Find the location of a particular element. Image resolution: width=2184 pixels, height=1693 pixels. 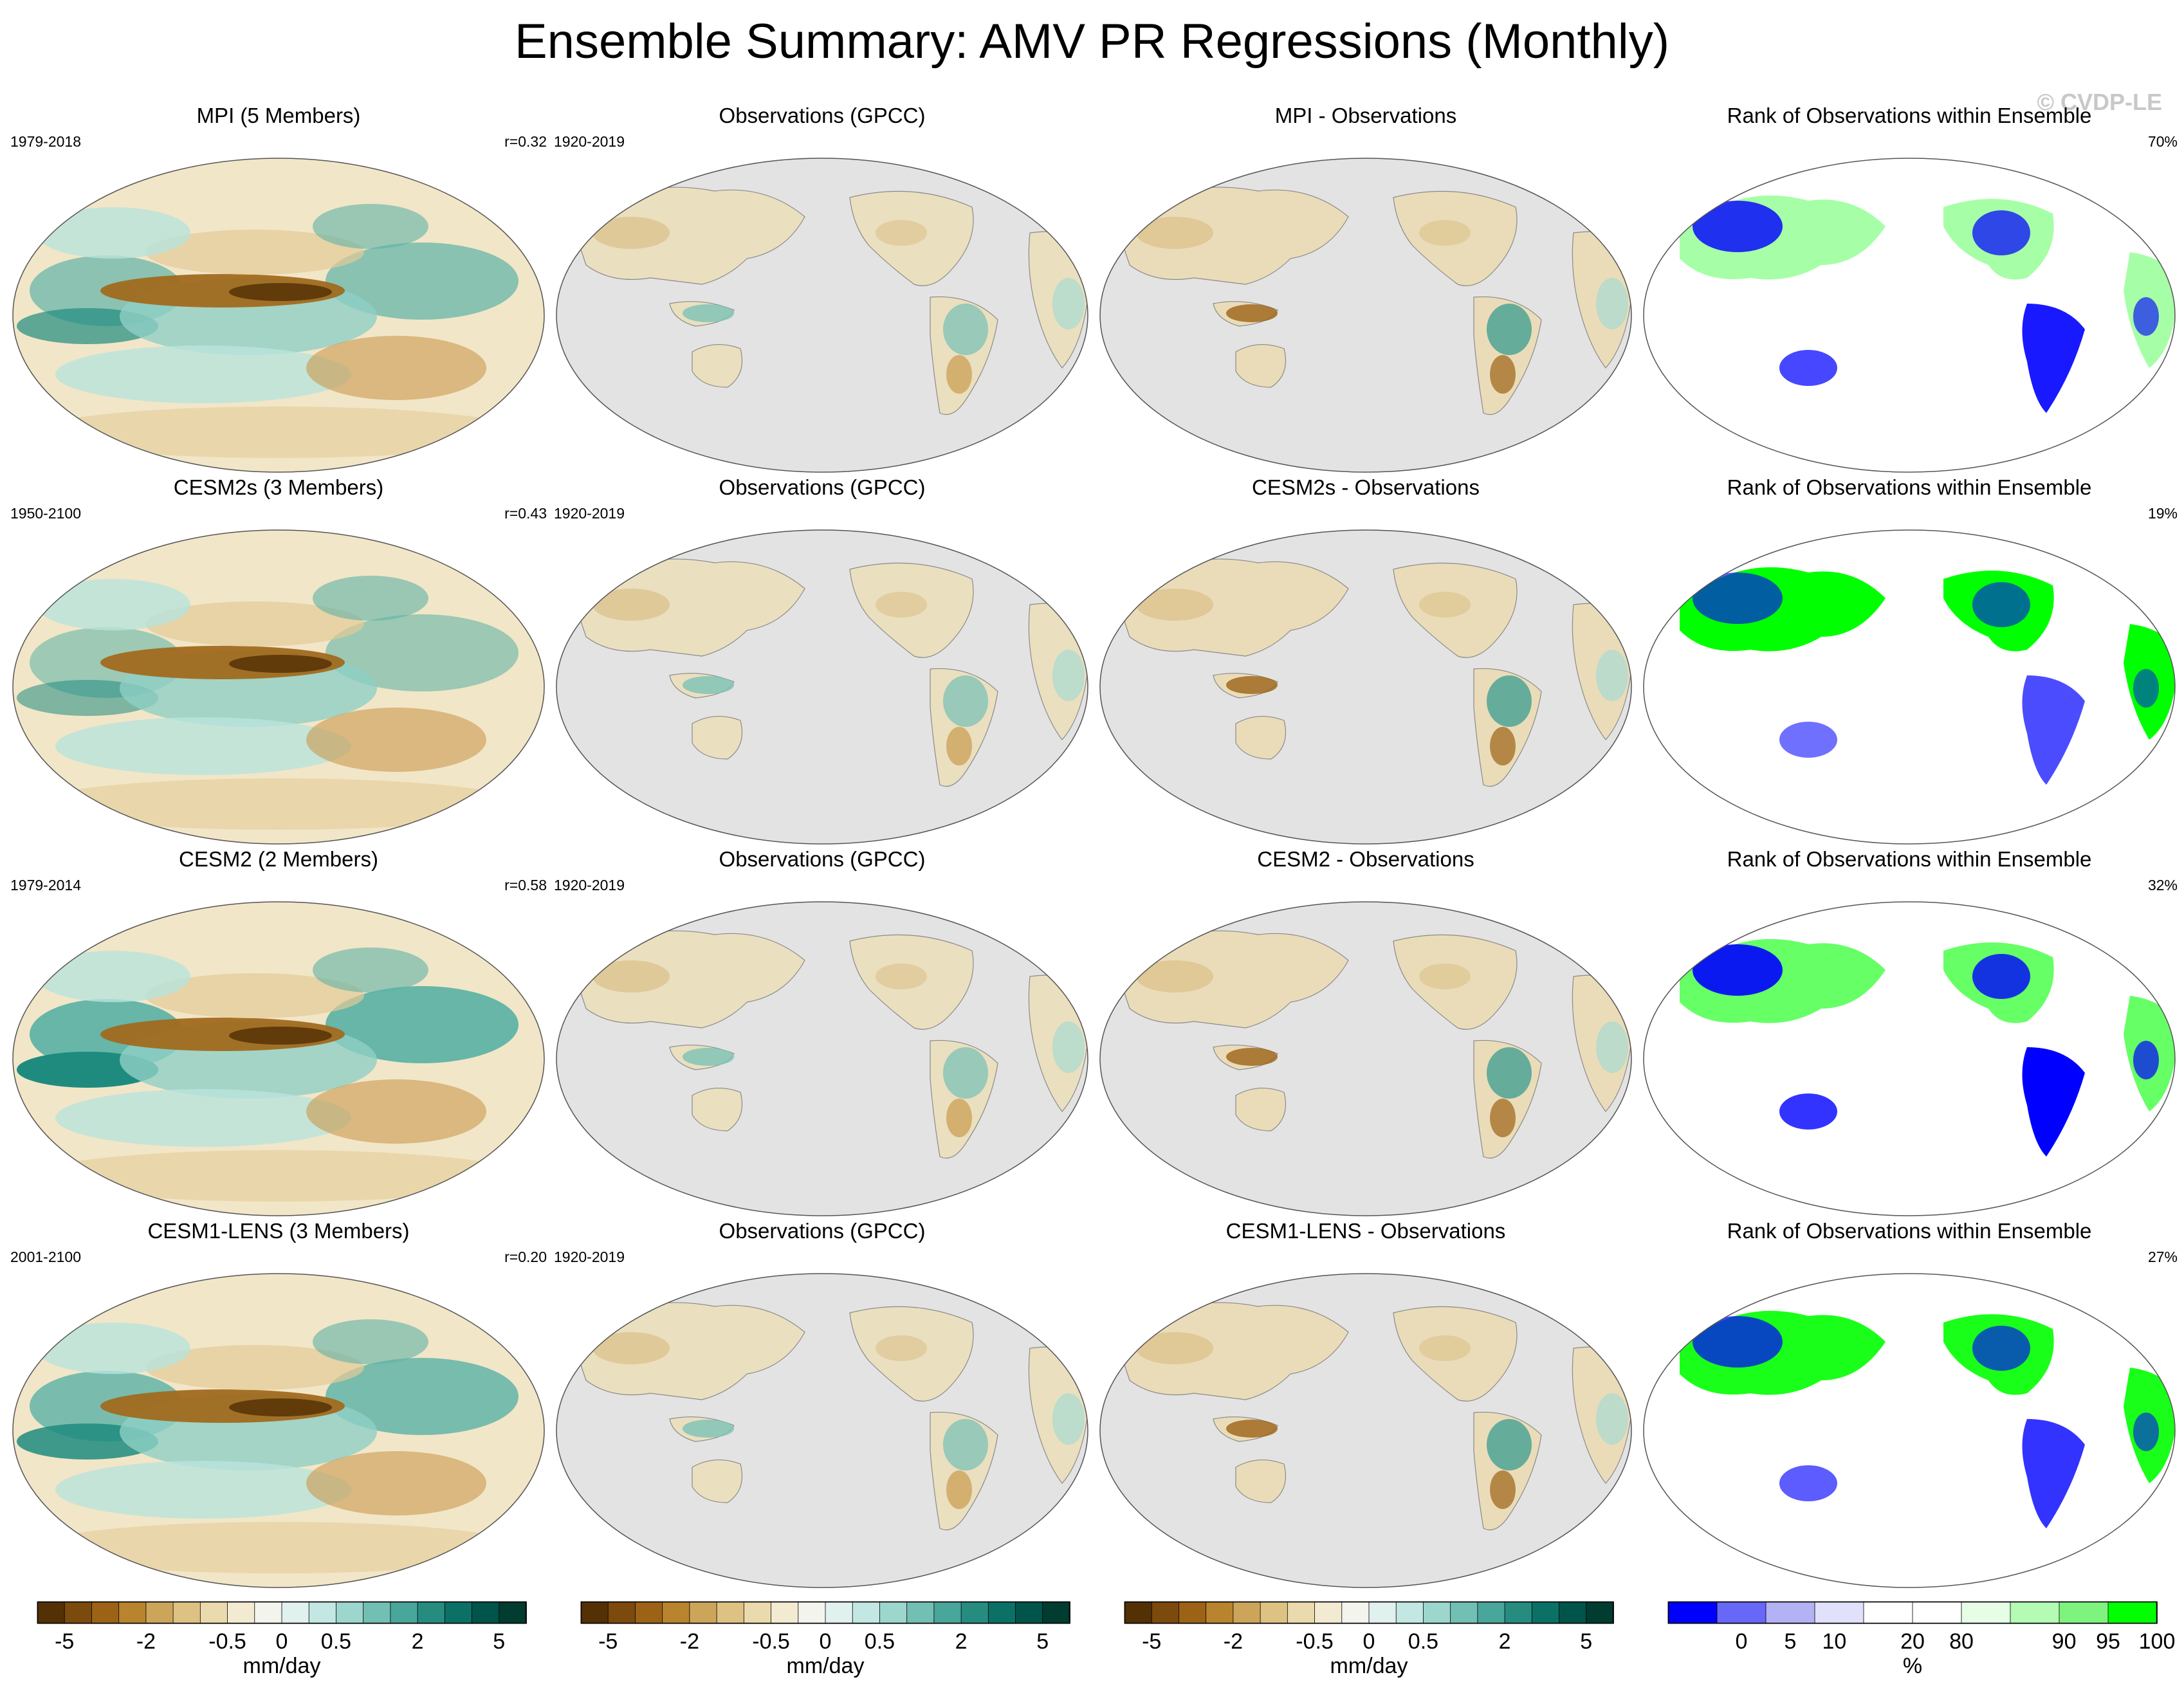

pattern-correlation: r=0.43 is located at coordinates (525, 513).